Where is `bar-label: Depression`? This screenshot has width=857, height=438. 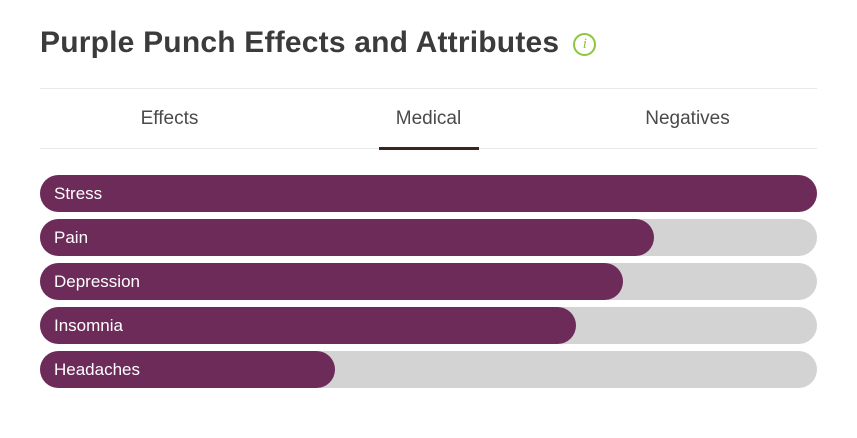 bar-label: Depression is located at coordinates (97, 281).